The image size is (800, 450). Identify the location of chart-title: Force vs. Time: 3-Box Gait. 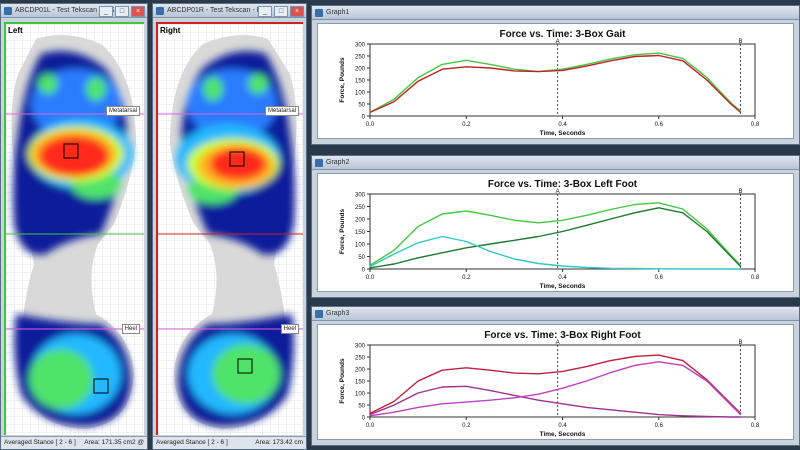
(563, 34).